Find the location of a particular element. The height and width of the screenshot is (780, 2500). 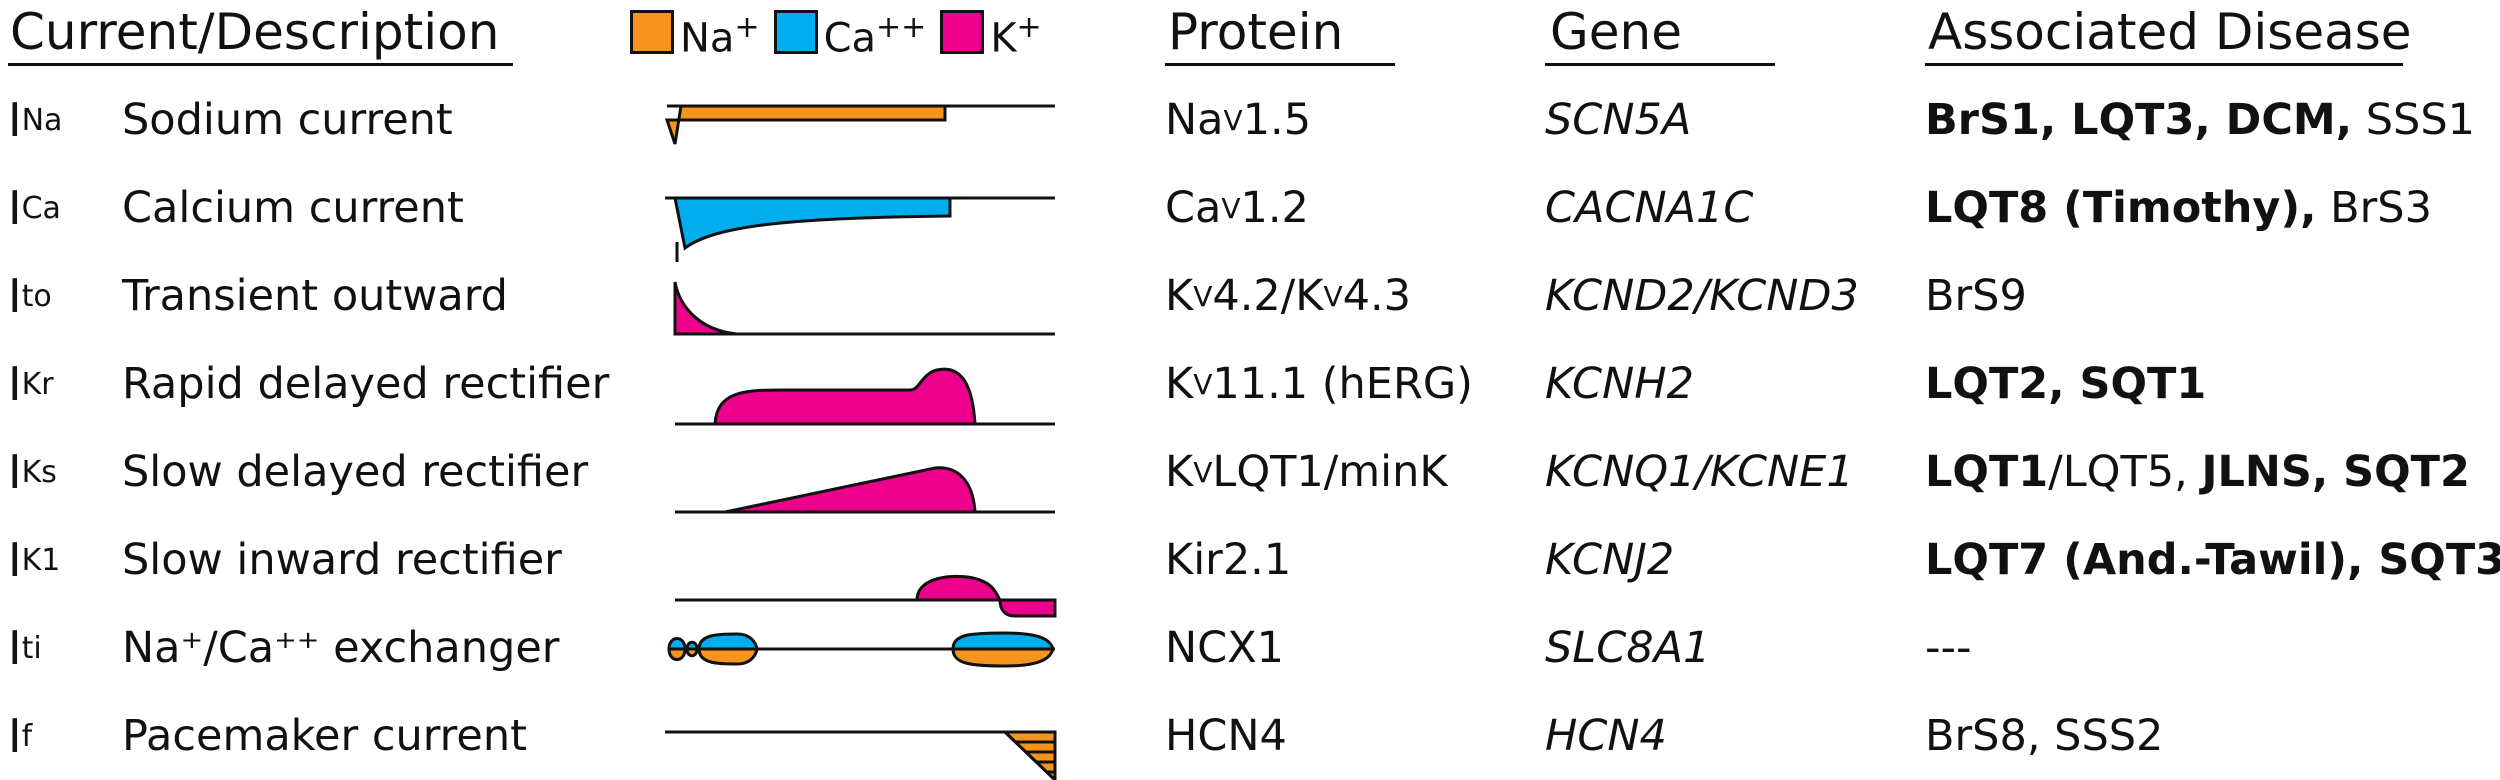

disease-bold: LQT8 (Timothy), is located at coordinates (2121, 208).